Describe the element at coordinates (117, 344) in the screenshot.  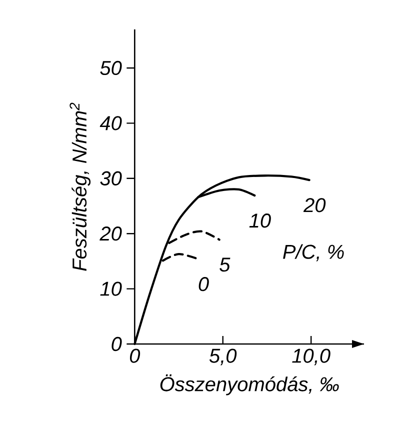
I see `y-tick-label: 0` at that location.